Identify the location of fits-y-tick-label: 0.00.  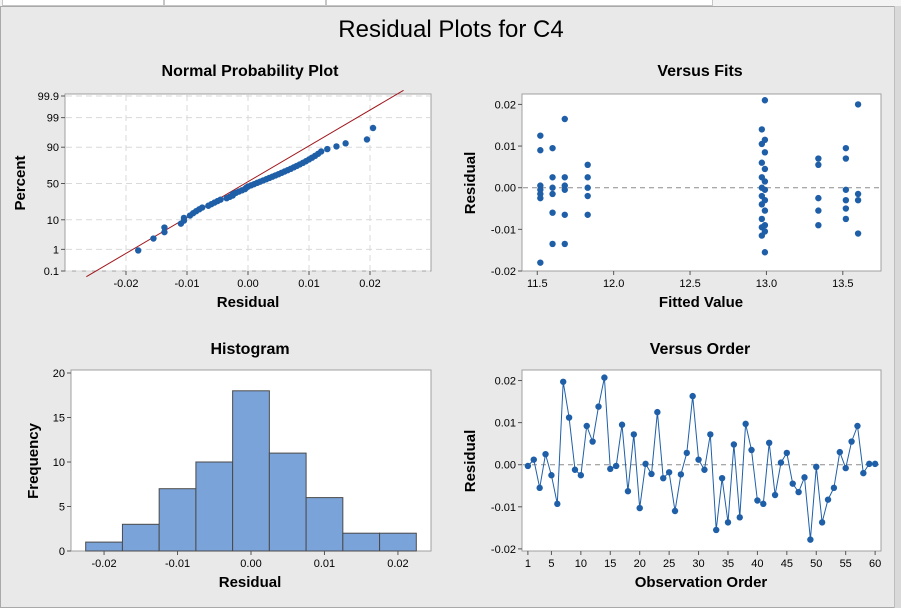
(505, 189).